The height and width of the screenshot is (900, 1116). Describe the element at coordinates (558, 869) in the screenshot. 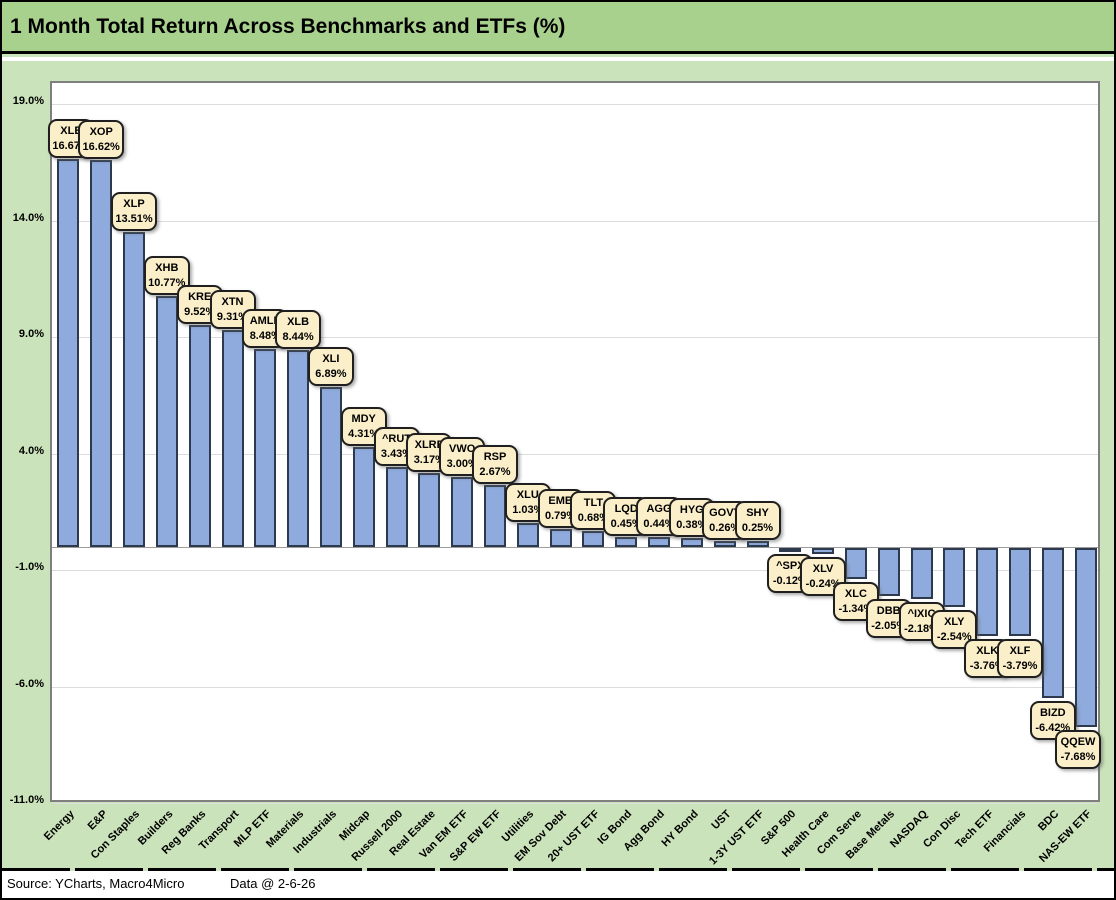

I see `spreadsheet-cell-borders` at that location.